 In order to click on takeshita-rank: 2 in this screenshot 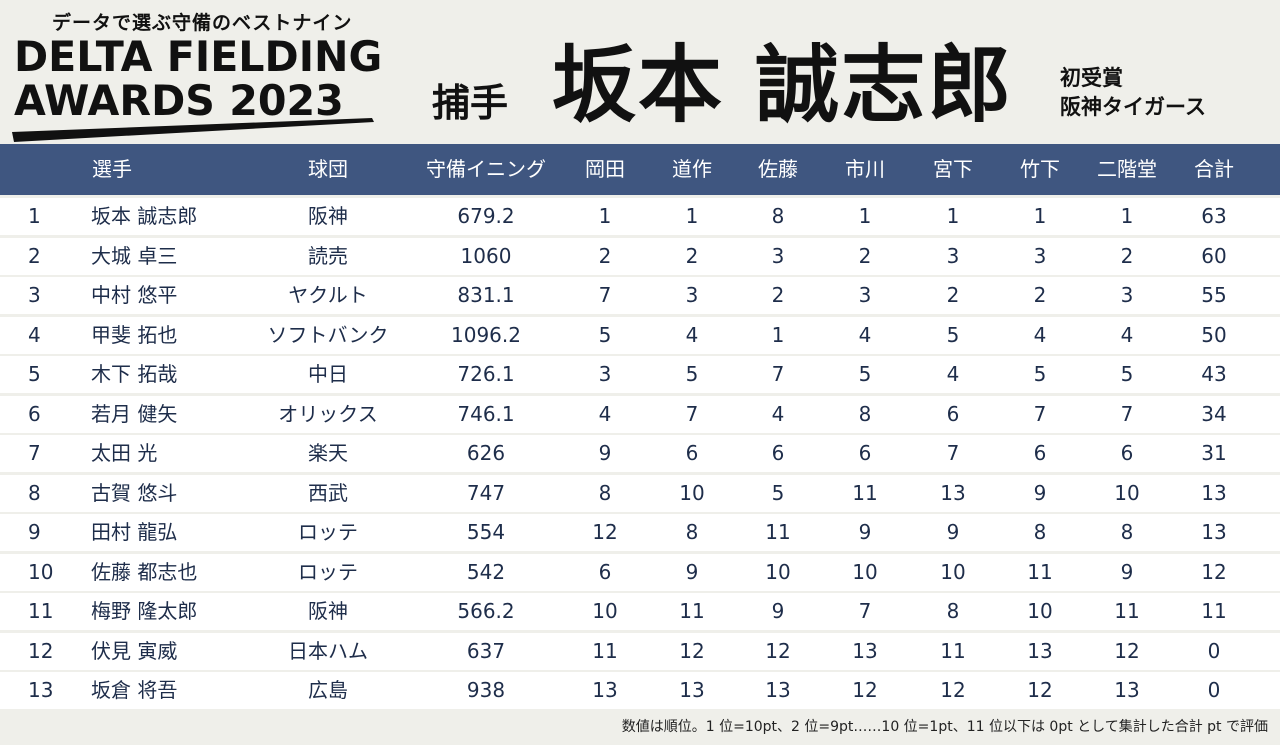, I will do `click(1040, 295)`.